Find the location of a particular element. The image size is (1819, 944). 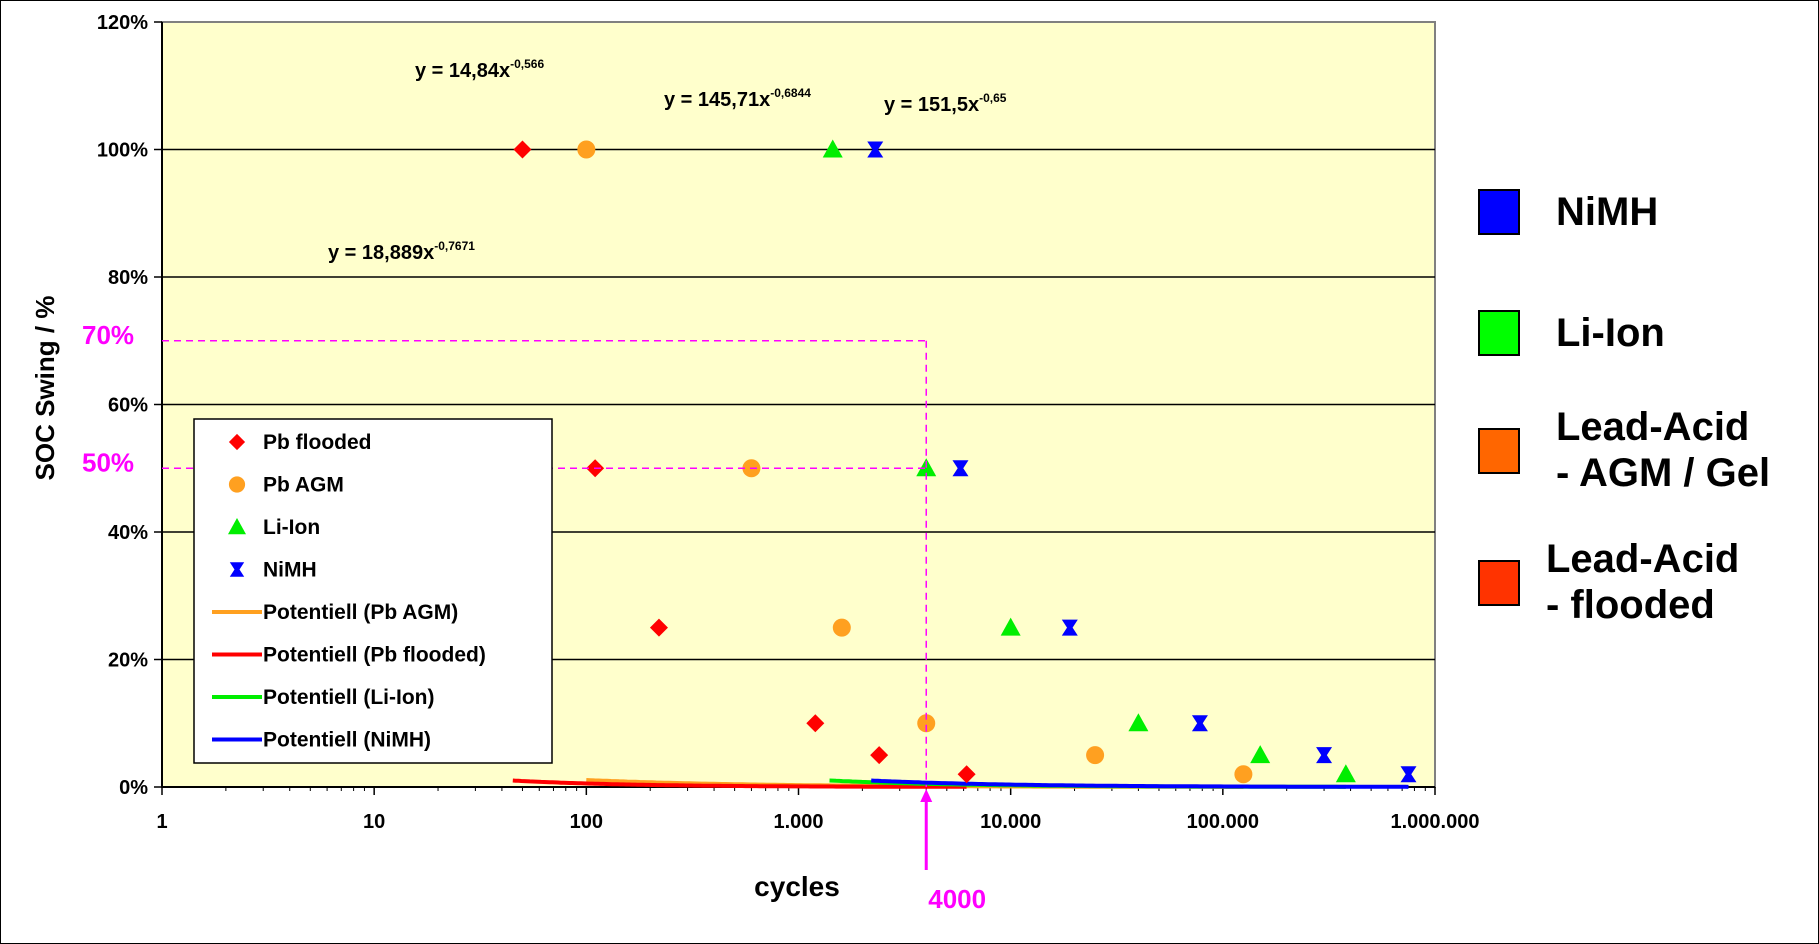

y-tick-label: 120% is located at coordinates (122, 23).